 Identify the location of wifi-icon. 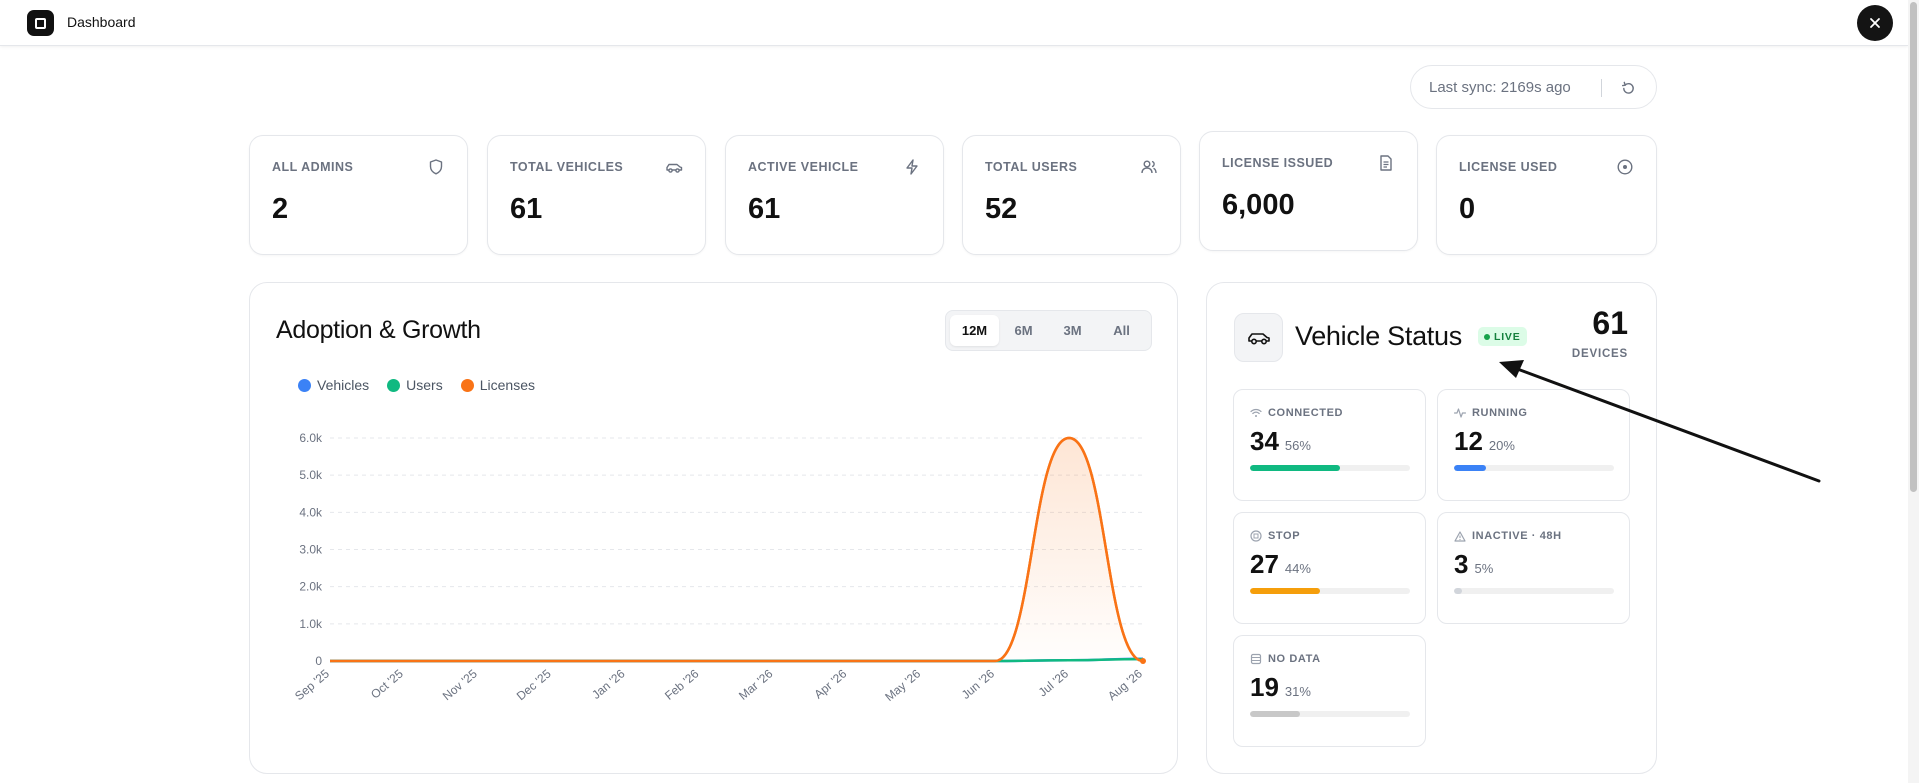
(1256, 412).